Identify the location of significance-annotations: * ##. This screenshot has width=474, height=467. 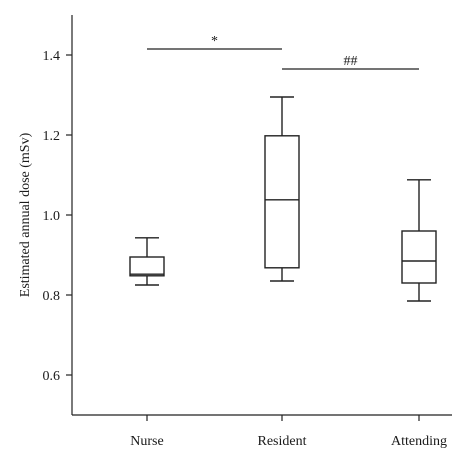
(283, 52).